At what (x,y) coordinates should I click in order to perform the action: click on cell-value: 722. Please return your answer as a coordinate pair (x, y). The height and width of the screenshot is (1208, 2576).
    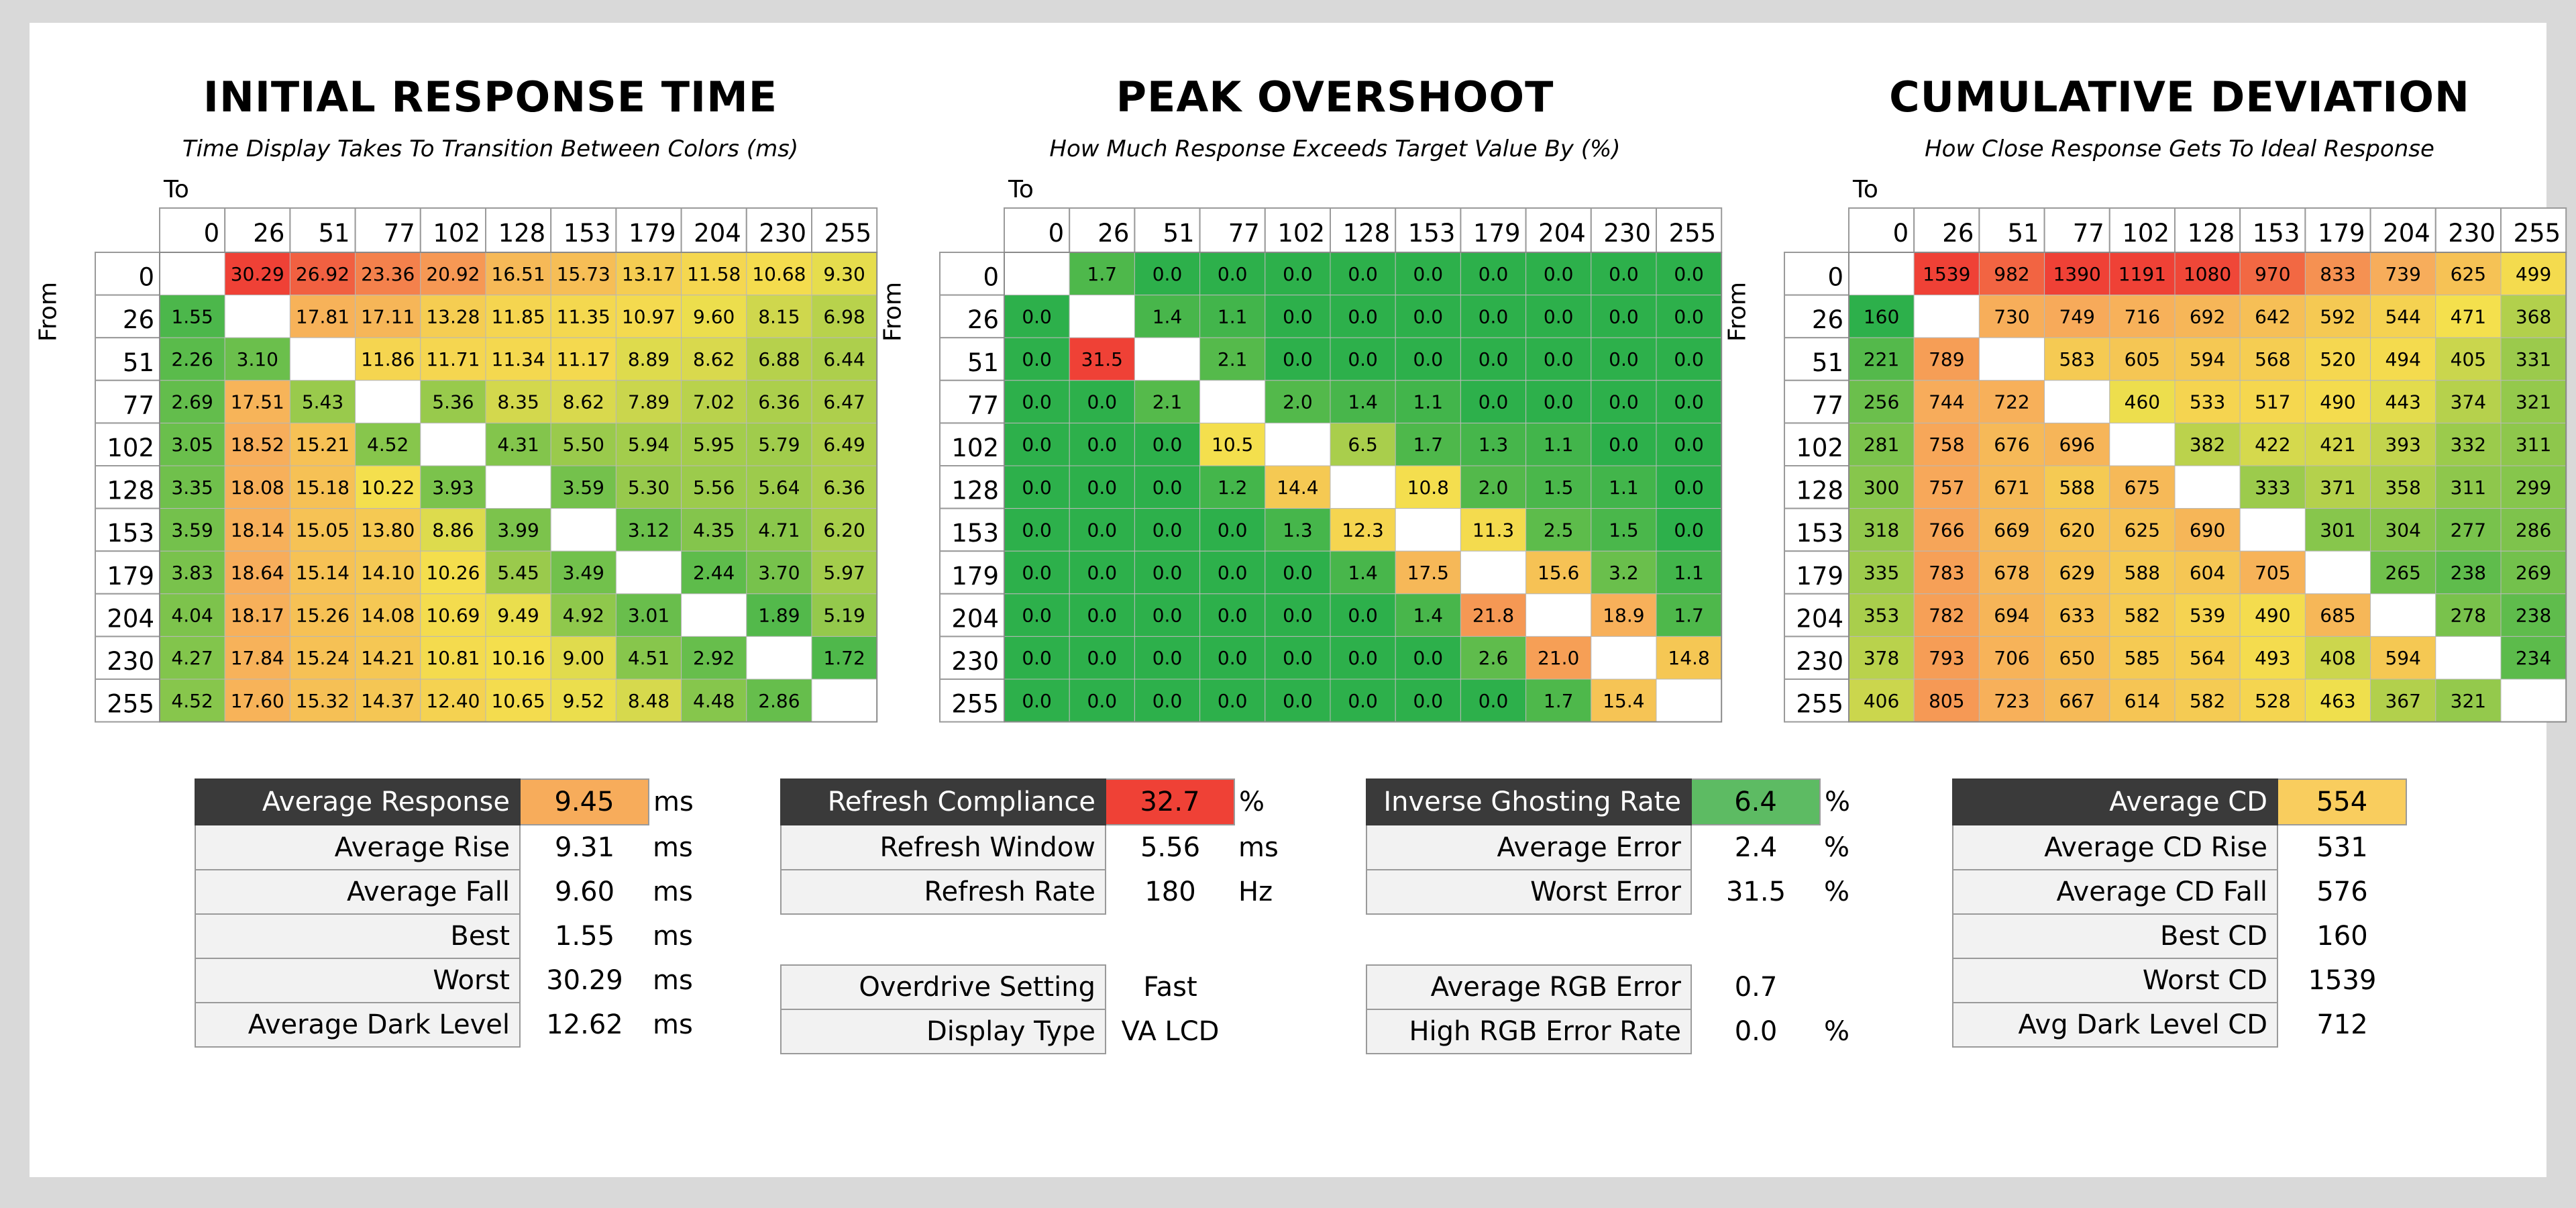
    Looking at the image, I should click on (2011, 402).